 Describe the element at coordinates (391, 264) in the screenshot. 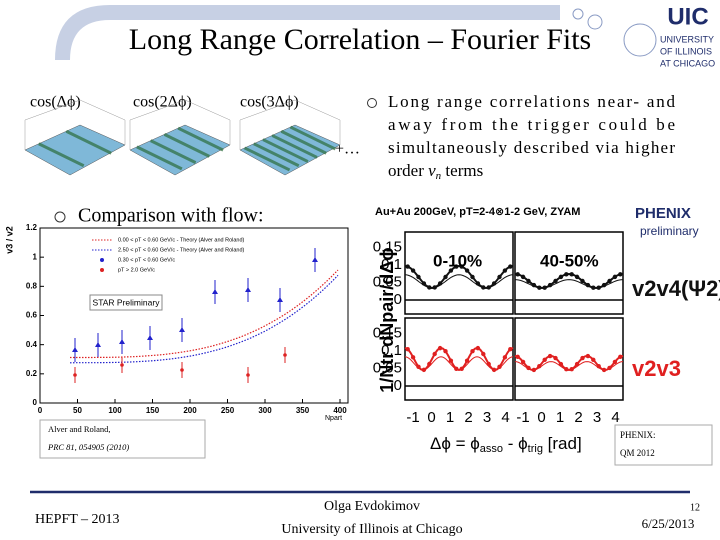

I see `y-tick-label: 0.1` at that location.